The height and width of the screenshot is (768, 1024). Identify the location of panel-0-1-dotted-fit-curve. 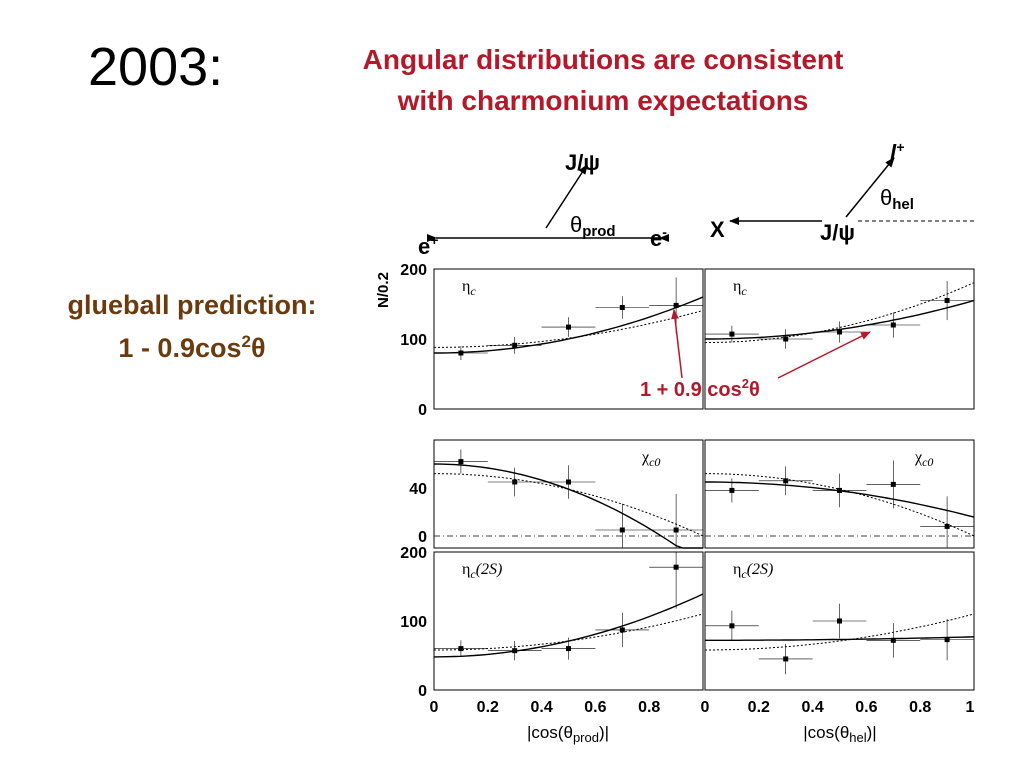
(840, 312).